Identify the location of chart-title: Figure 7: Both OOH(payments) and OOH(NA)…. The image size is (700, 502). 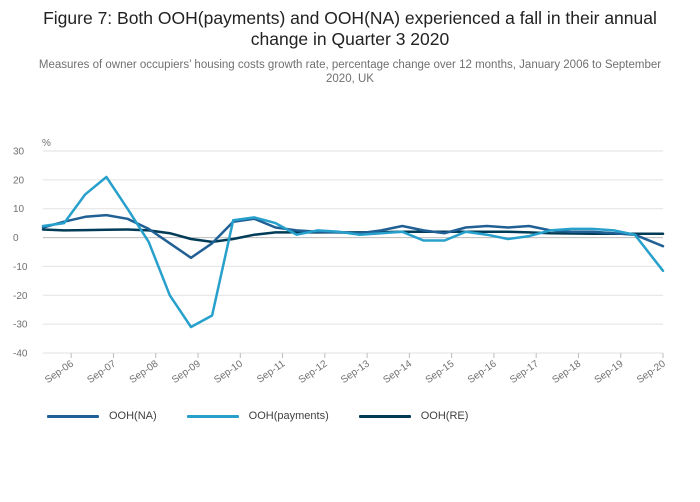
(350, 28).